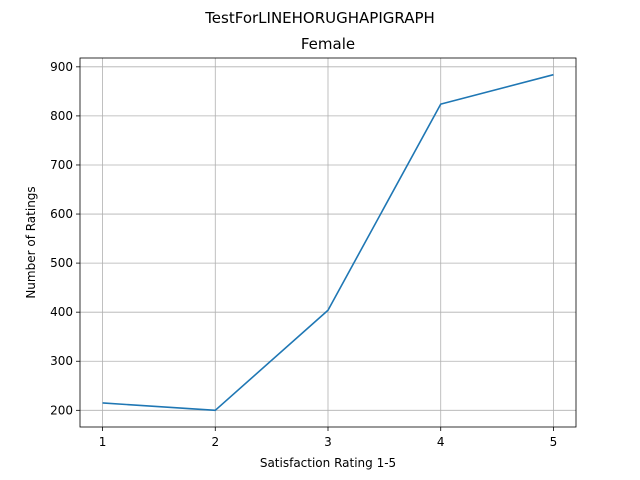 Image resolution: width=640 pixels, height=480 pixels. I want to click on x-tick-label: 2, so click(215, 442).